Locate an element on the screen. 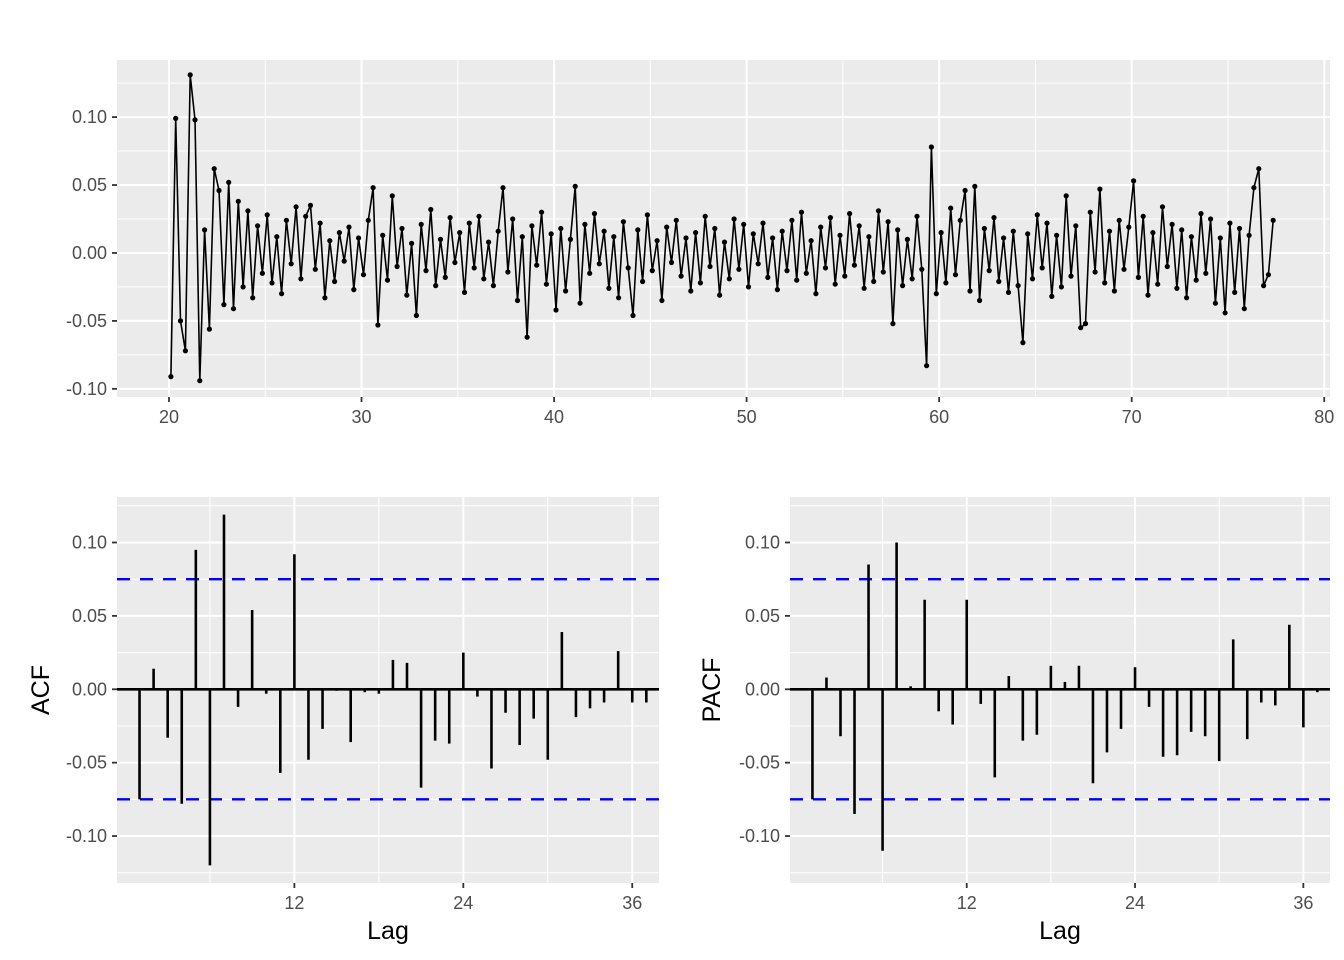 This screenshot has height=960, width=1344. acf-bars is located at coordinates (393, 690).